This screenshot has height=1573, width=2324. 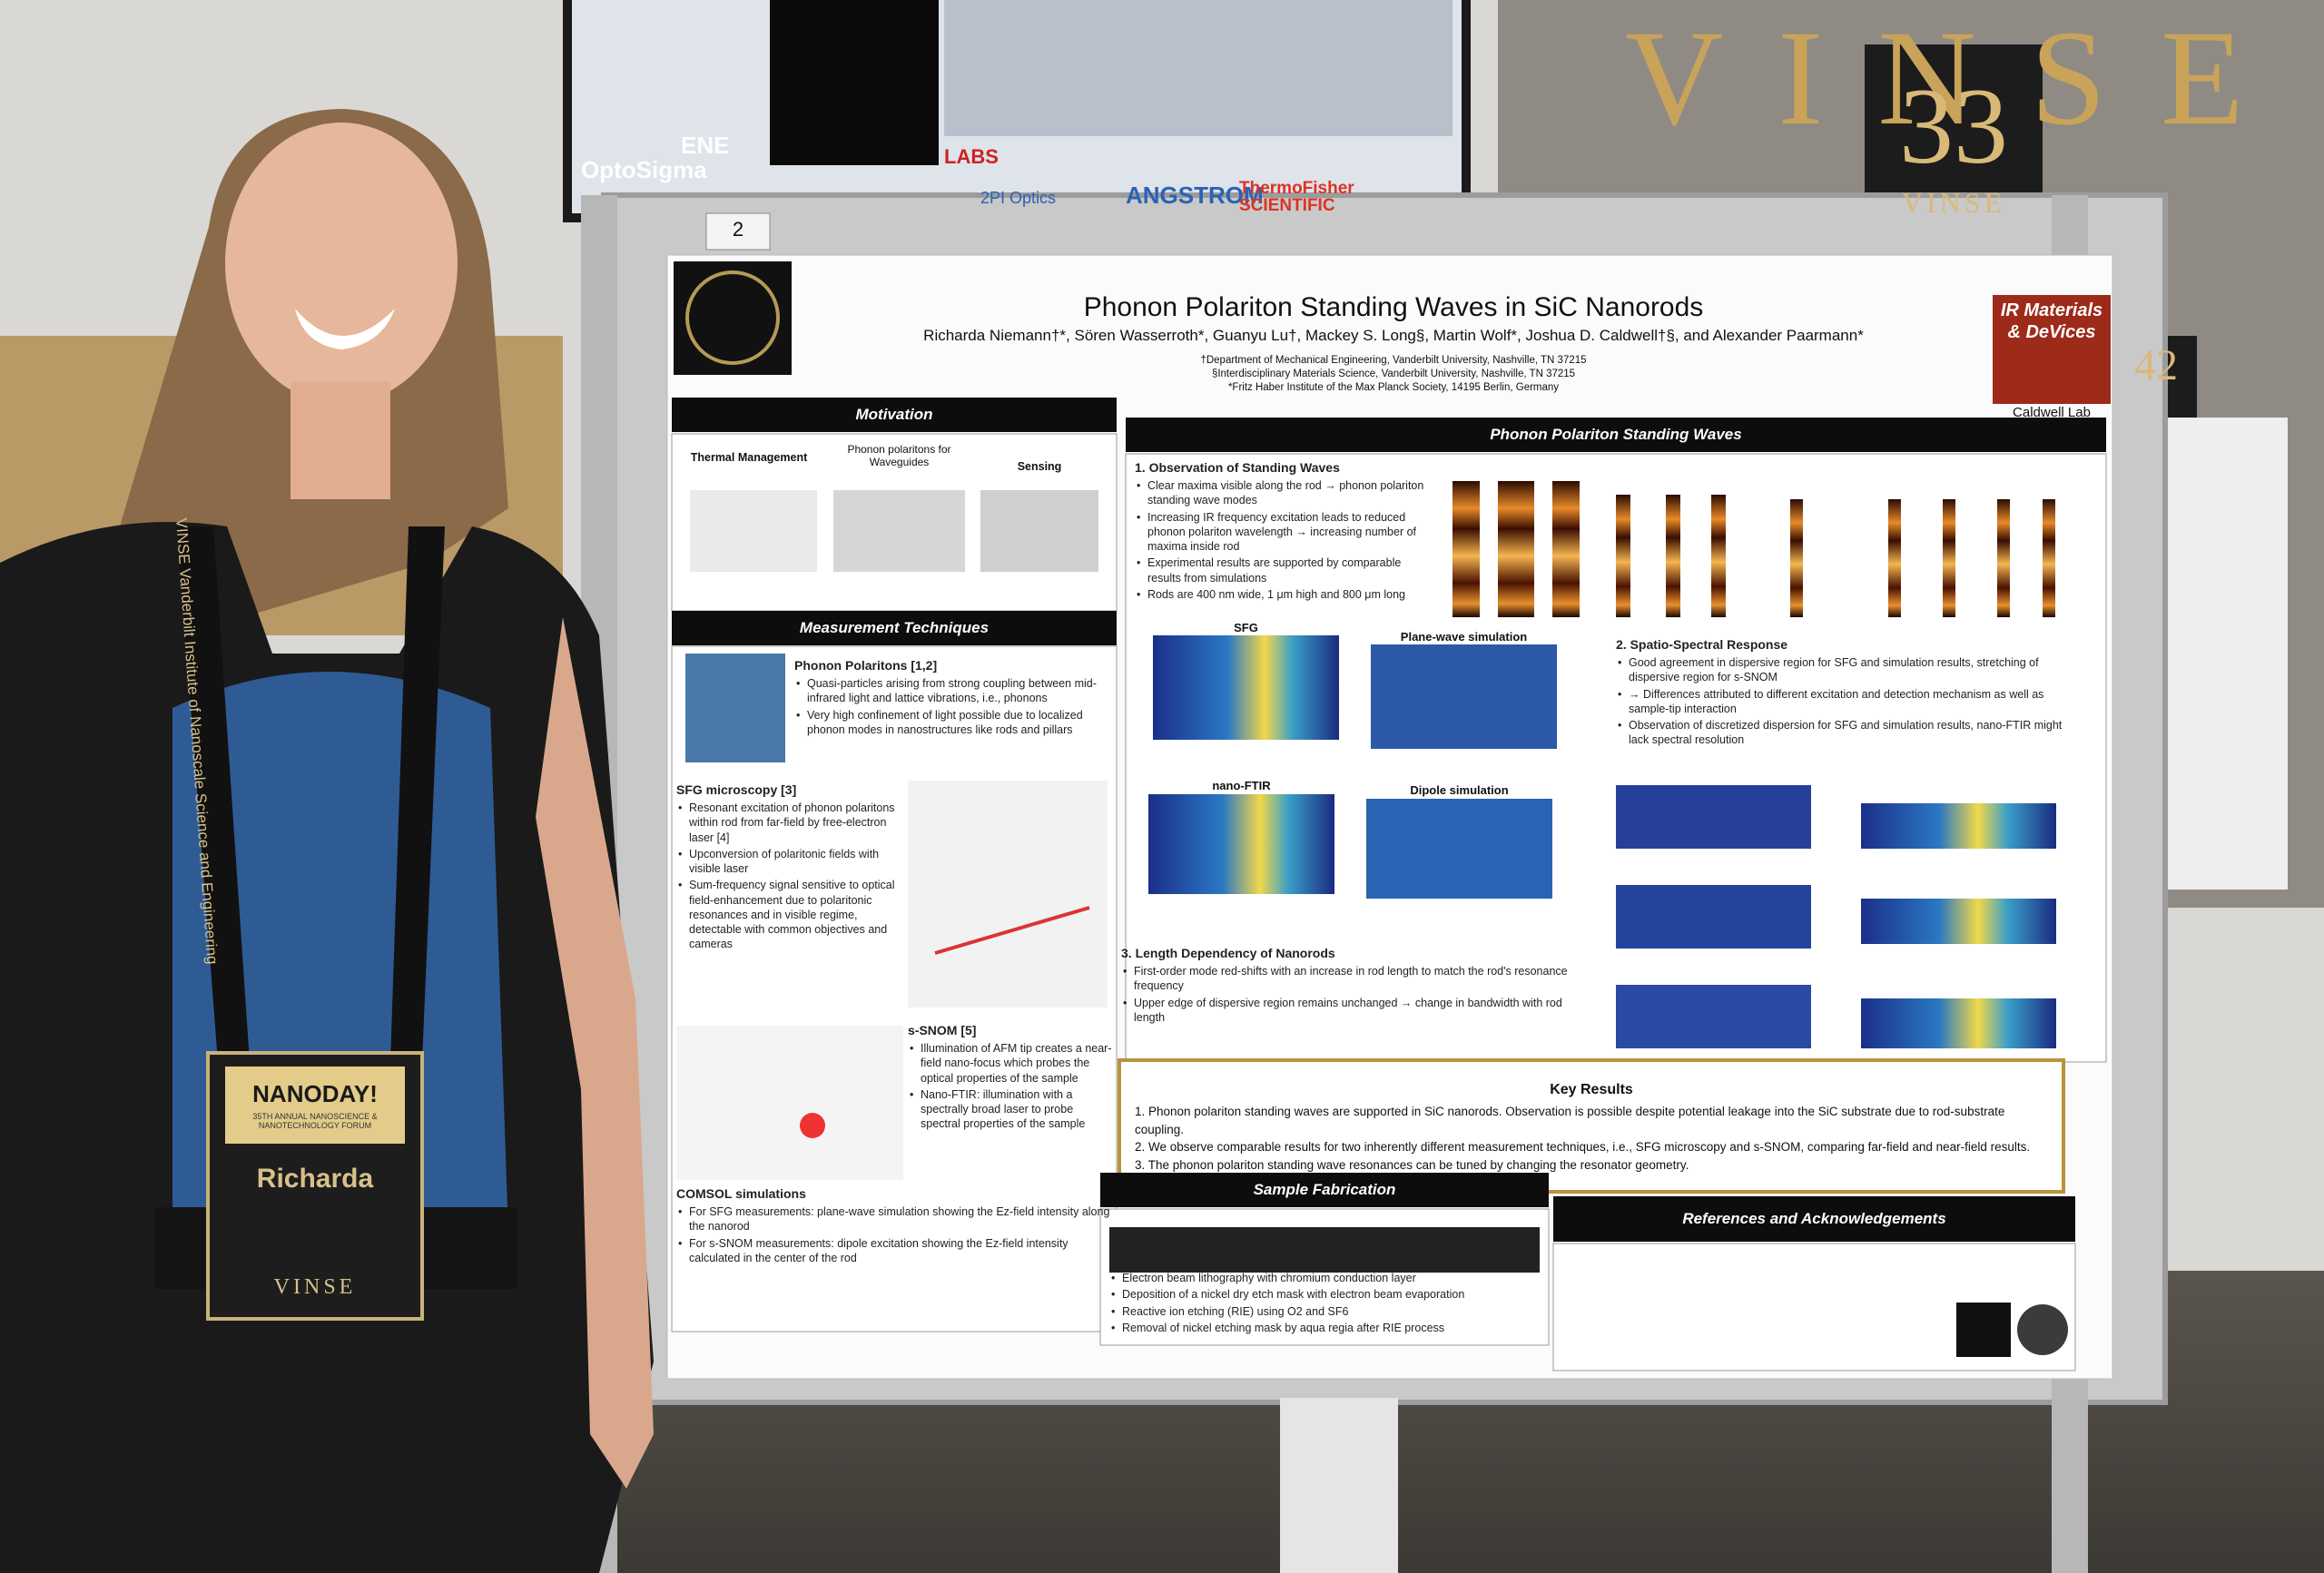 What do you see at coordinates (315, 1093) in the screenshot?
I see `badge-event: NANODAY!` at bounding box center [315, 1093].